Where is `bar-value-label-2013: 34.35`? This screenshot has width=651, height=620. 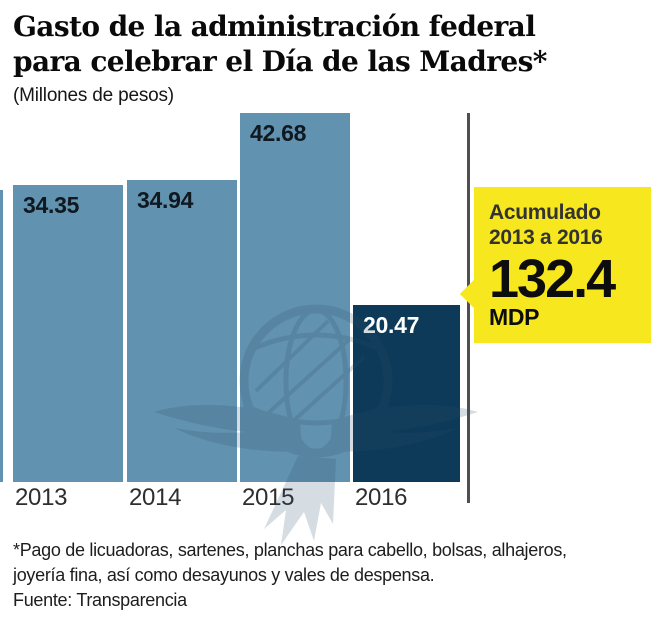 bar-value-label-2013: 34.35 is located at coordinates (51, 205).